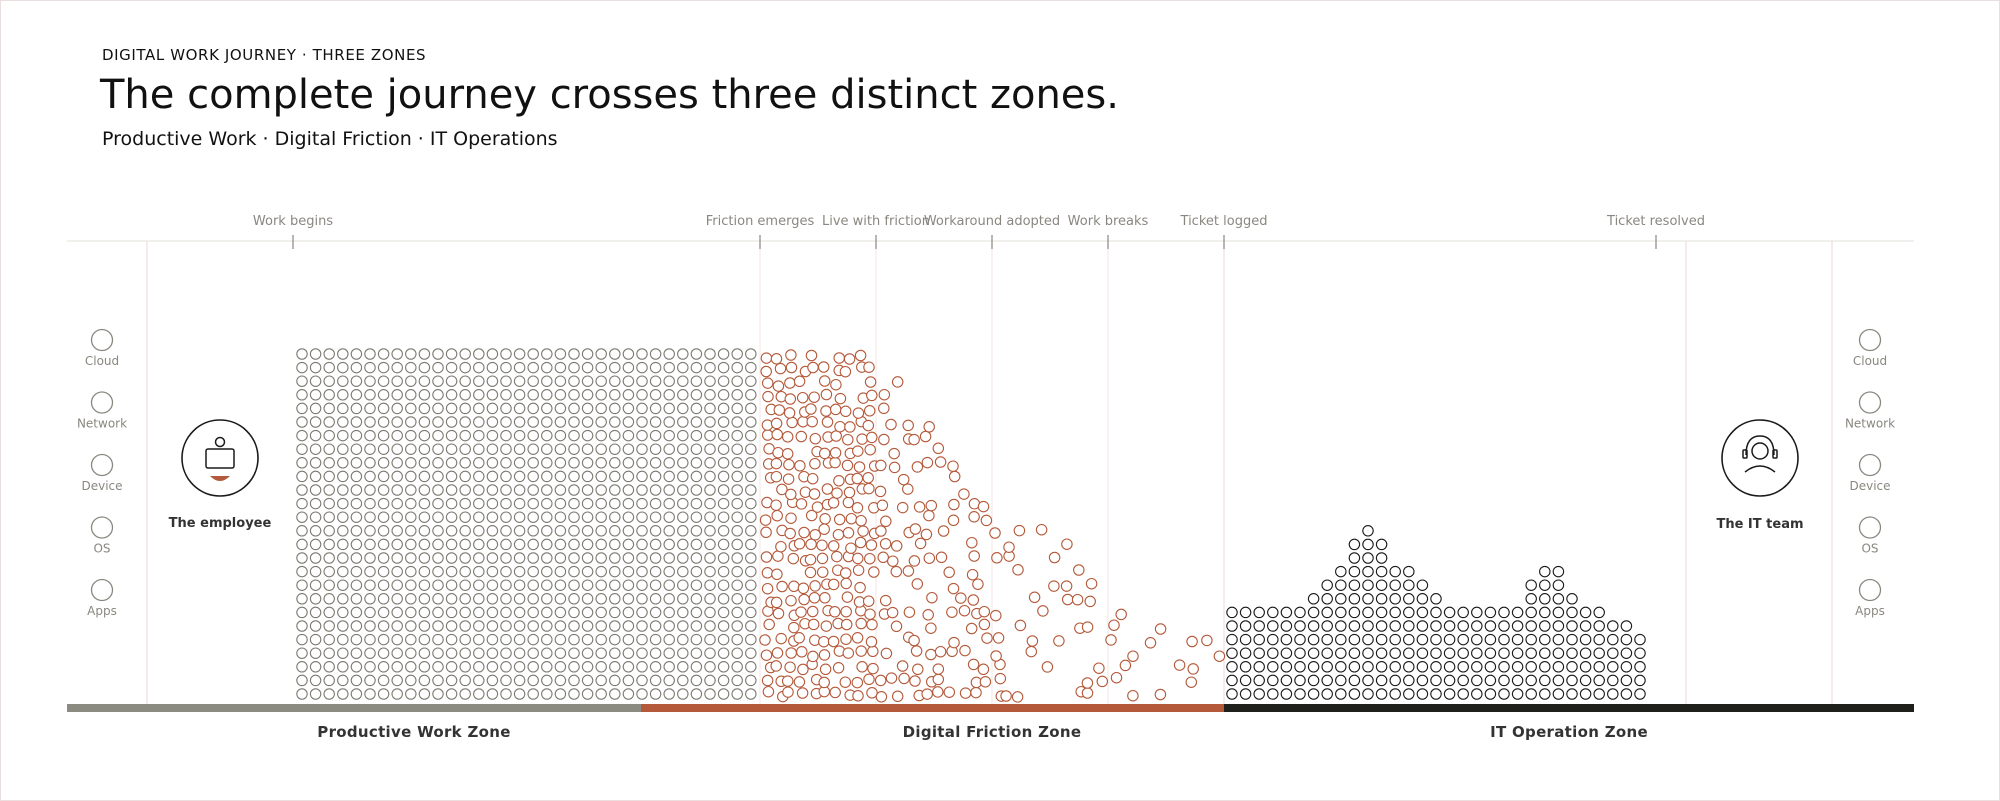 This screenshot has width=2000, height=801. Describe the element at coordinates (1870, 340) in the screenshot. I see `layer-cloud-icon` at that location.